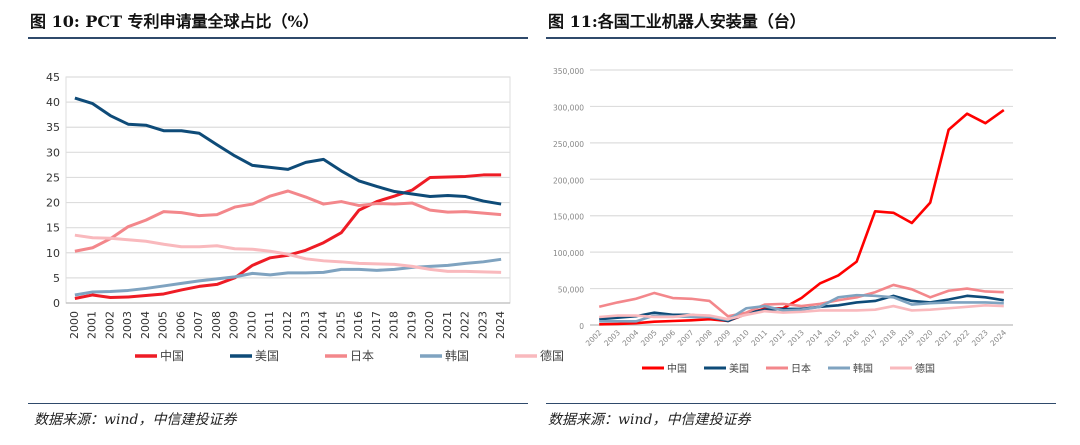 The width and height of the screenshot is (1080, 445). I want to click on y-tick-label: 45, so click(53, 77).